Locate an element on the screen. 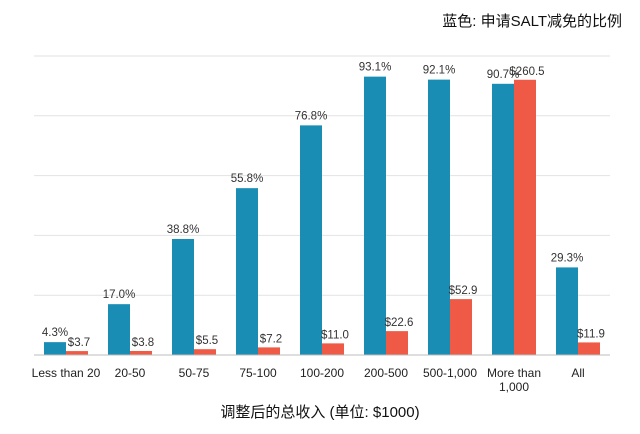 The image size is (640, 434). data-label-share: 76.8% is located at coordinates (311, 116).